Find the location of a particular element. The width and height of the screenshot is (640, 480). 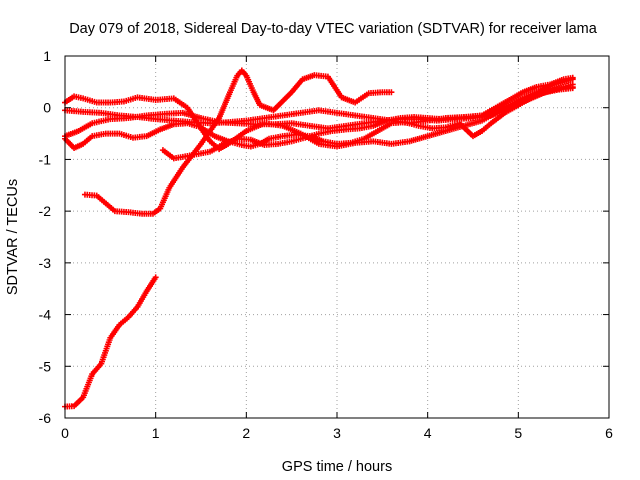

x-tick-label: 4 is located at coordinates (428, 433).